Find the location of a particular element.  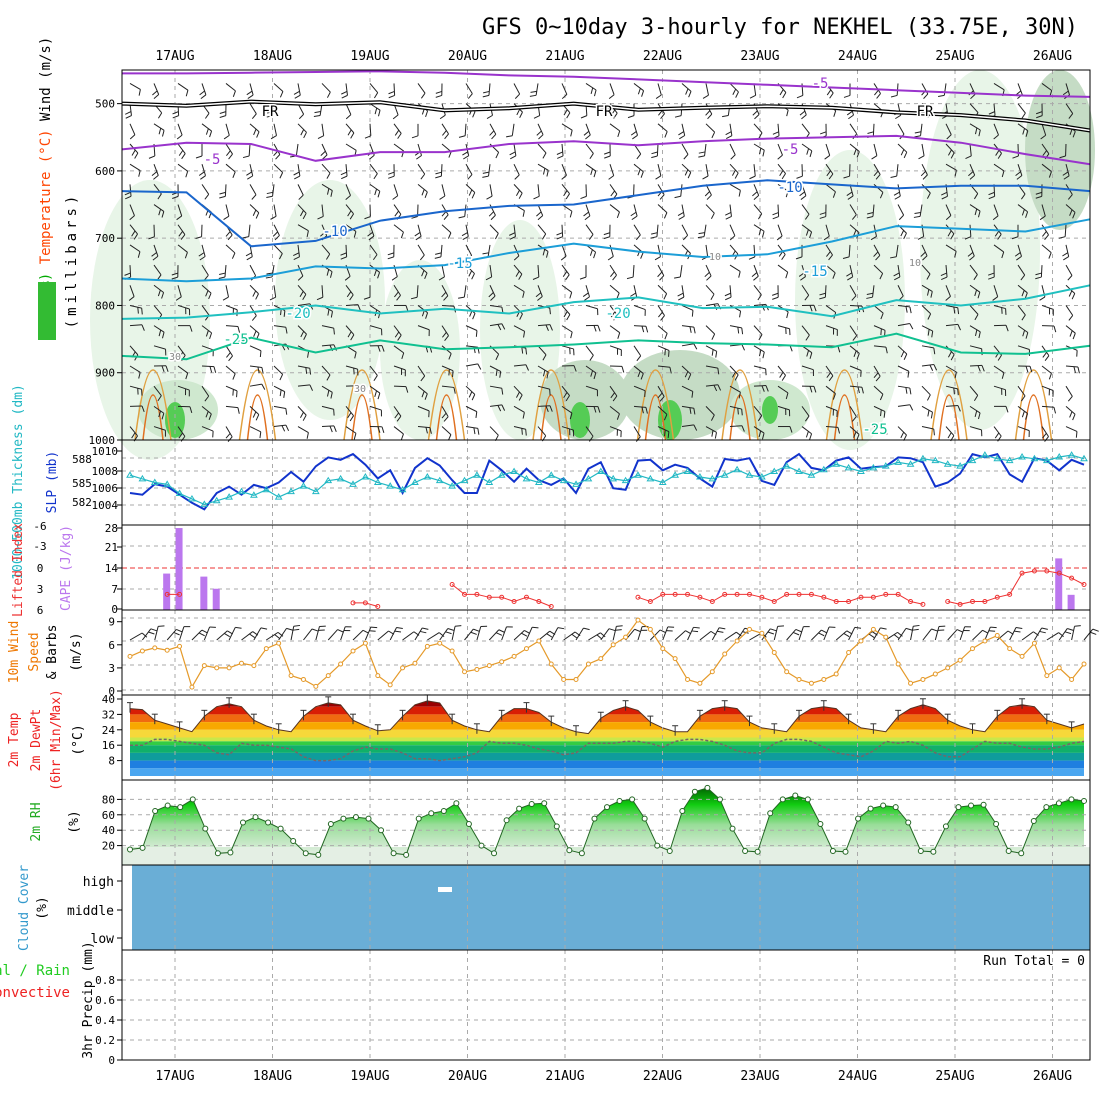

temperature-band is located at coordinates (607, 739).